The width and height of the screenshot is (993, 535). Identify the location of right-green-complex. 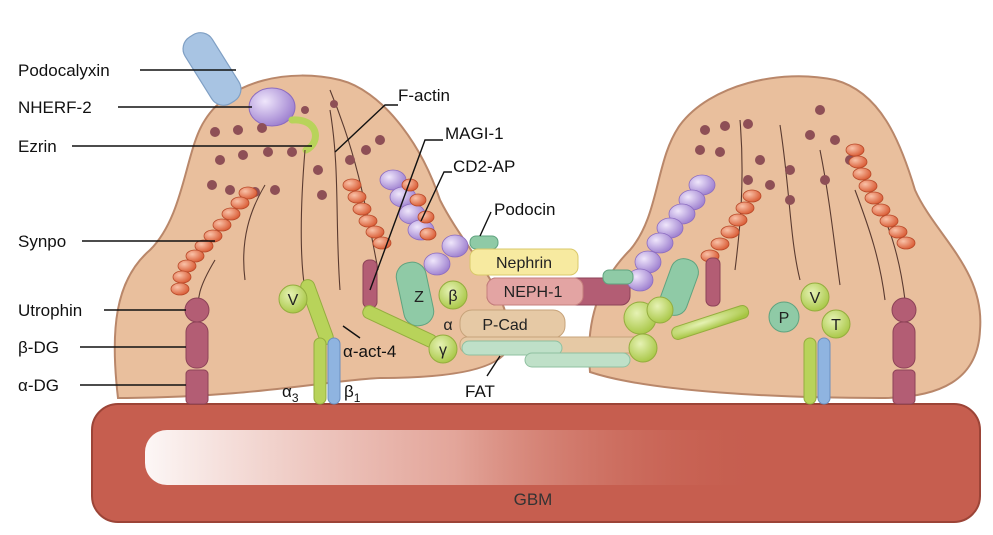
(686, 329).